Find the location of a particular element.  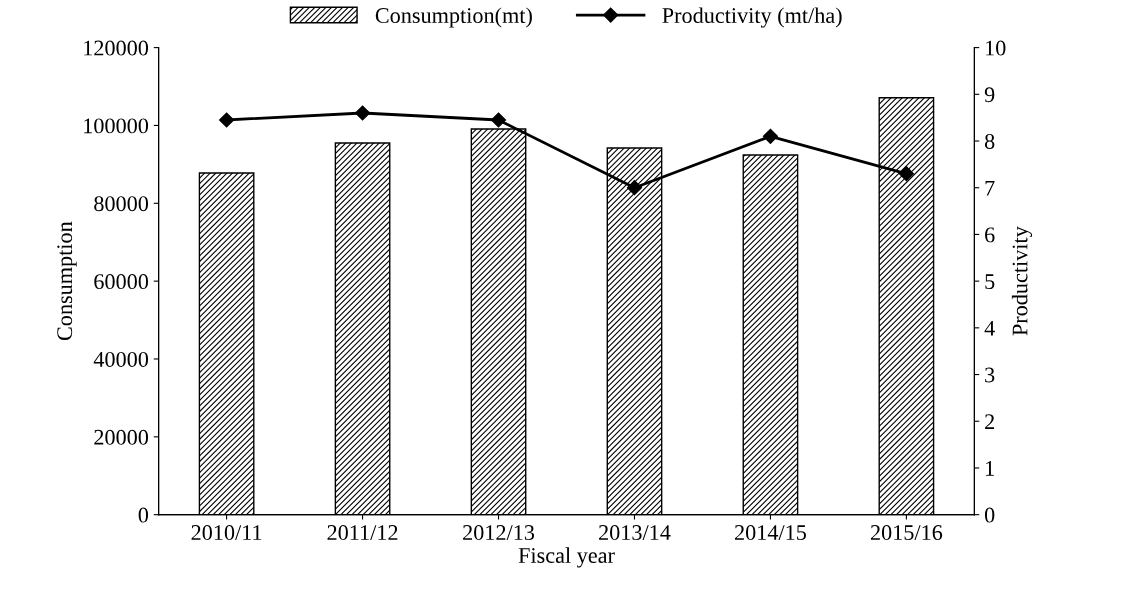

y-tick-label: 40000 is located at coordinates (121, 359).